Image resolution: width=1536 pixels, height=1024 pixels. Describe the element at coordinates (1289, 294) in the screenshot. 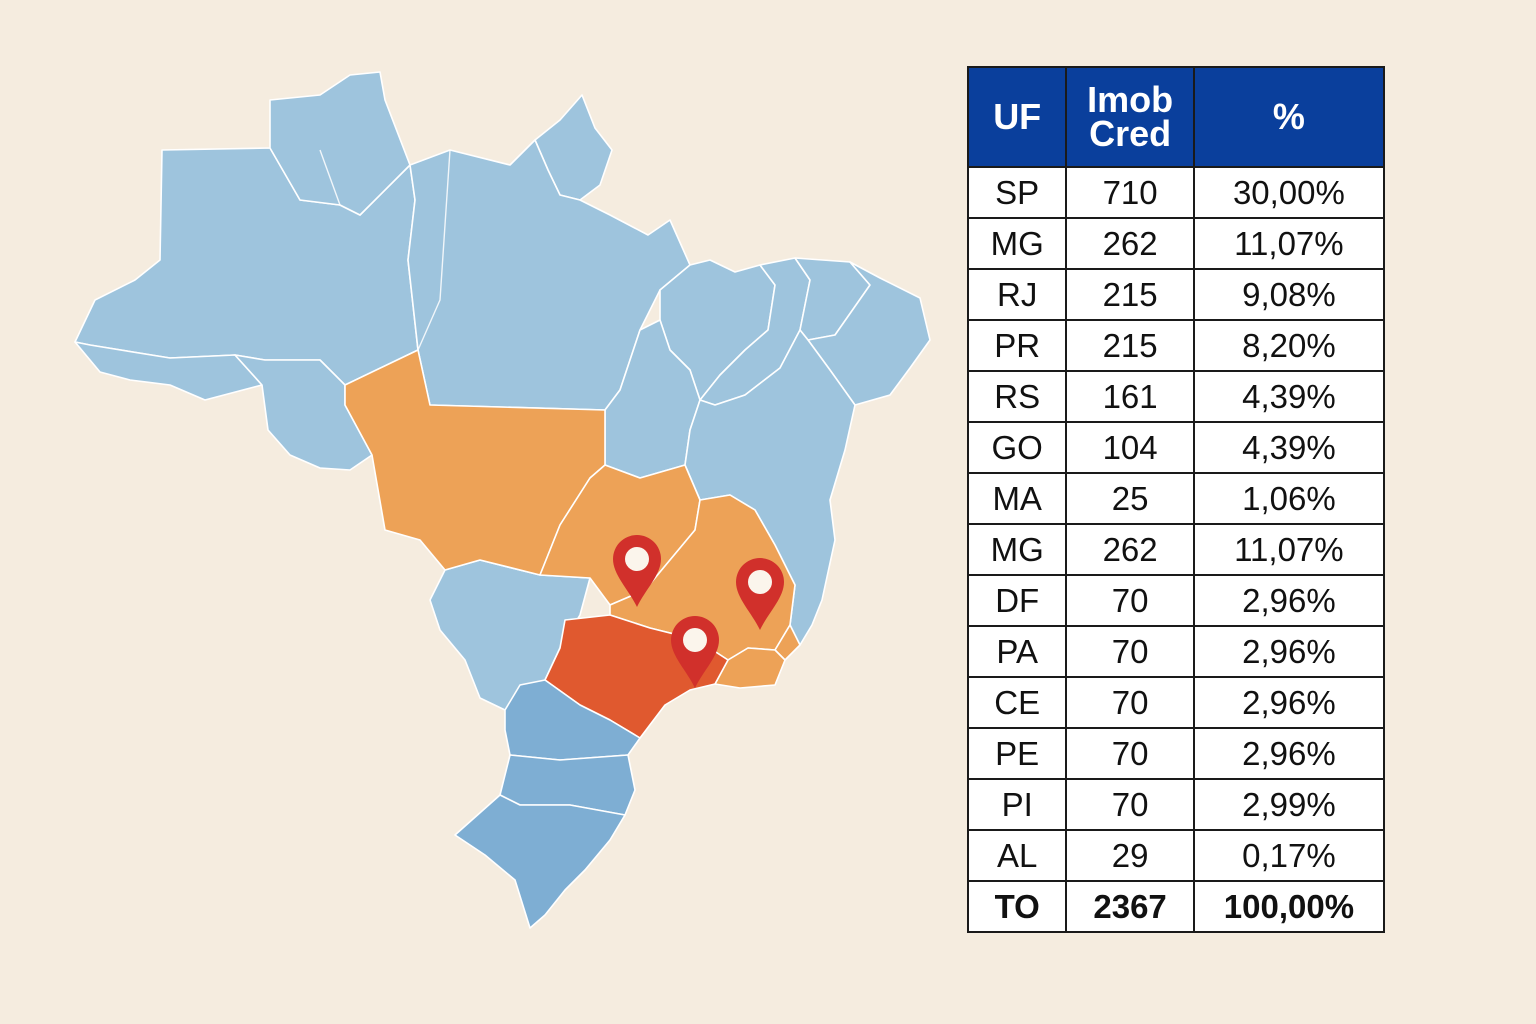

I see `cell-percent: 9,08%` at that location.